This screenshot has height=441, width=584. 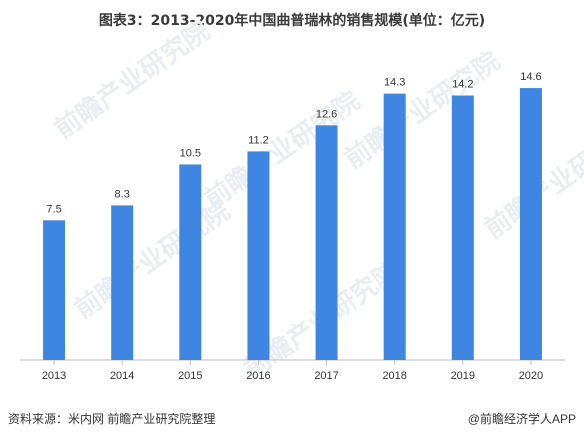 I want to click on data-label: 12.6, so click(x=326, y=114).